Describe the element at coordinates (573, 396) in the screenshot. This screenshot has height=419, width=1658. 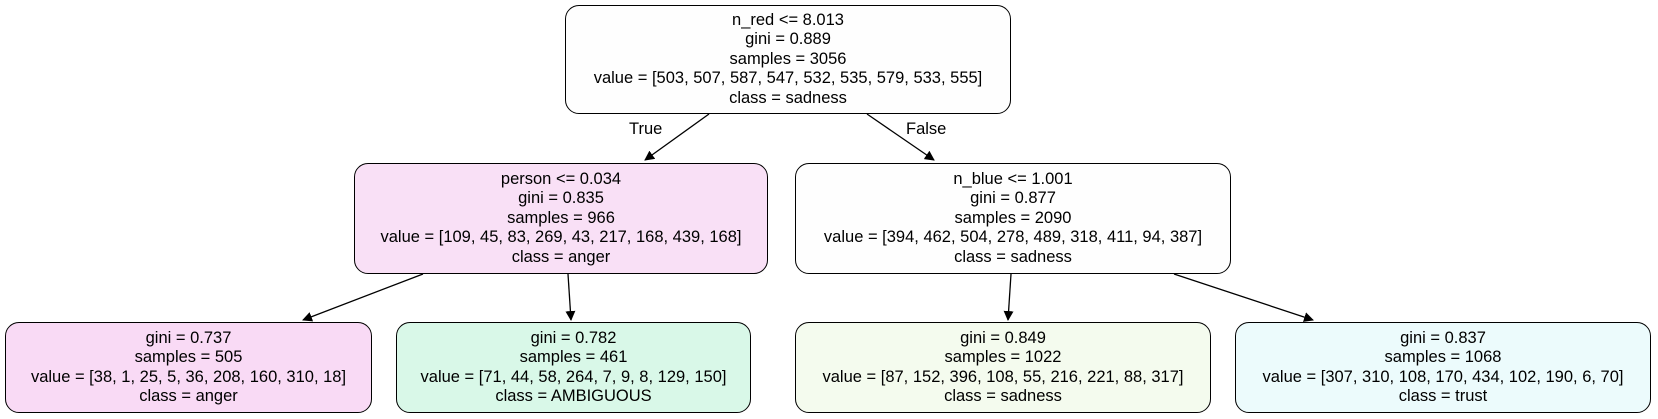
I see `node-class: class = AMBIGUOUS` at that location.